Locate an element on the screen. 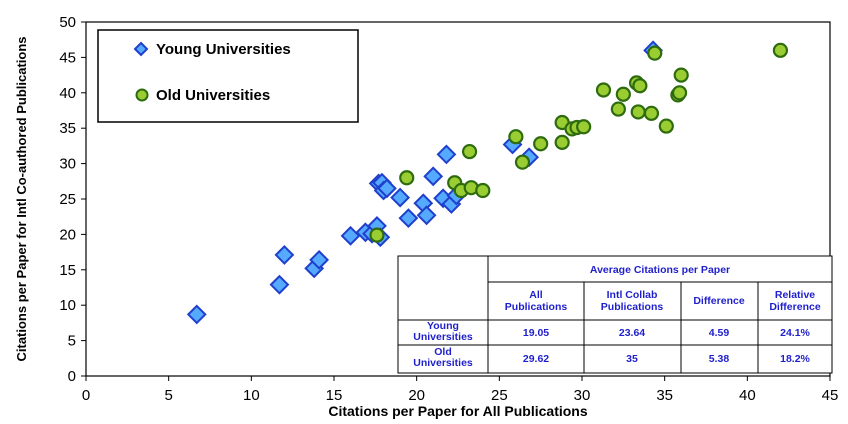 The height and width of the screenshot is (424, 848). table-cell: 18.2% is located at coordinates (795, 359).